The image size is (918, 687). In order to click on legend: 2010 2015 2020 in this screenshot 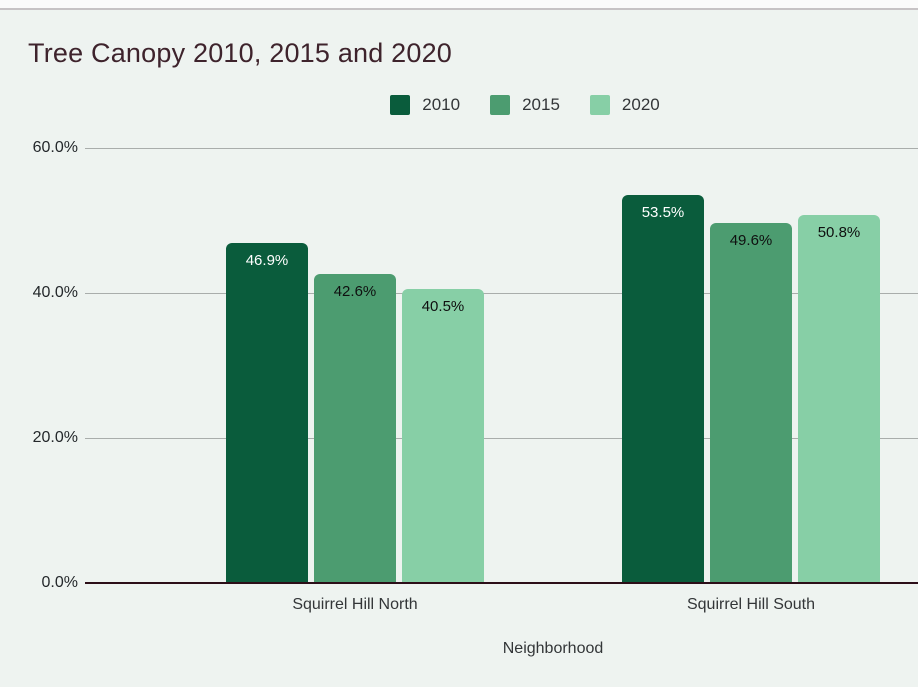, I will do `click(492, 105)`.